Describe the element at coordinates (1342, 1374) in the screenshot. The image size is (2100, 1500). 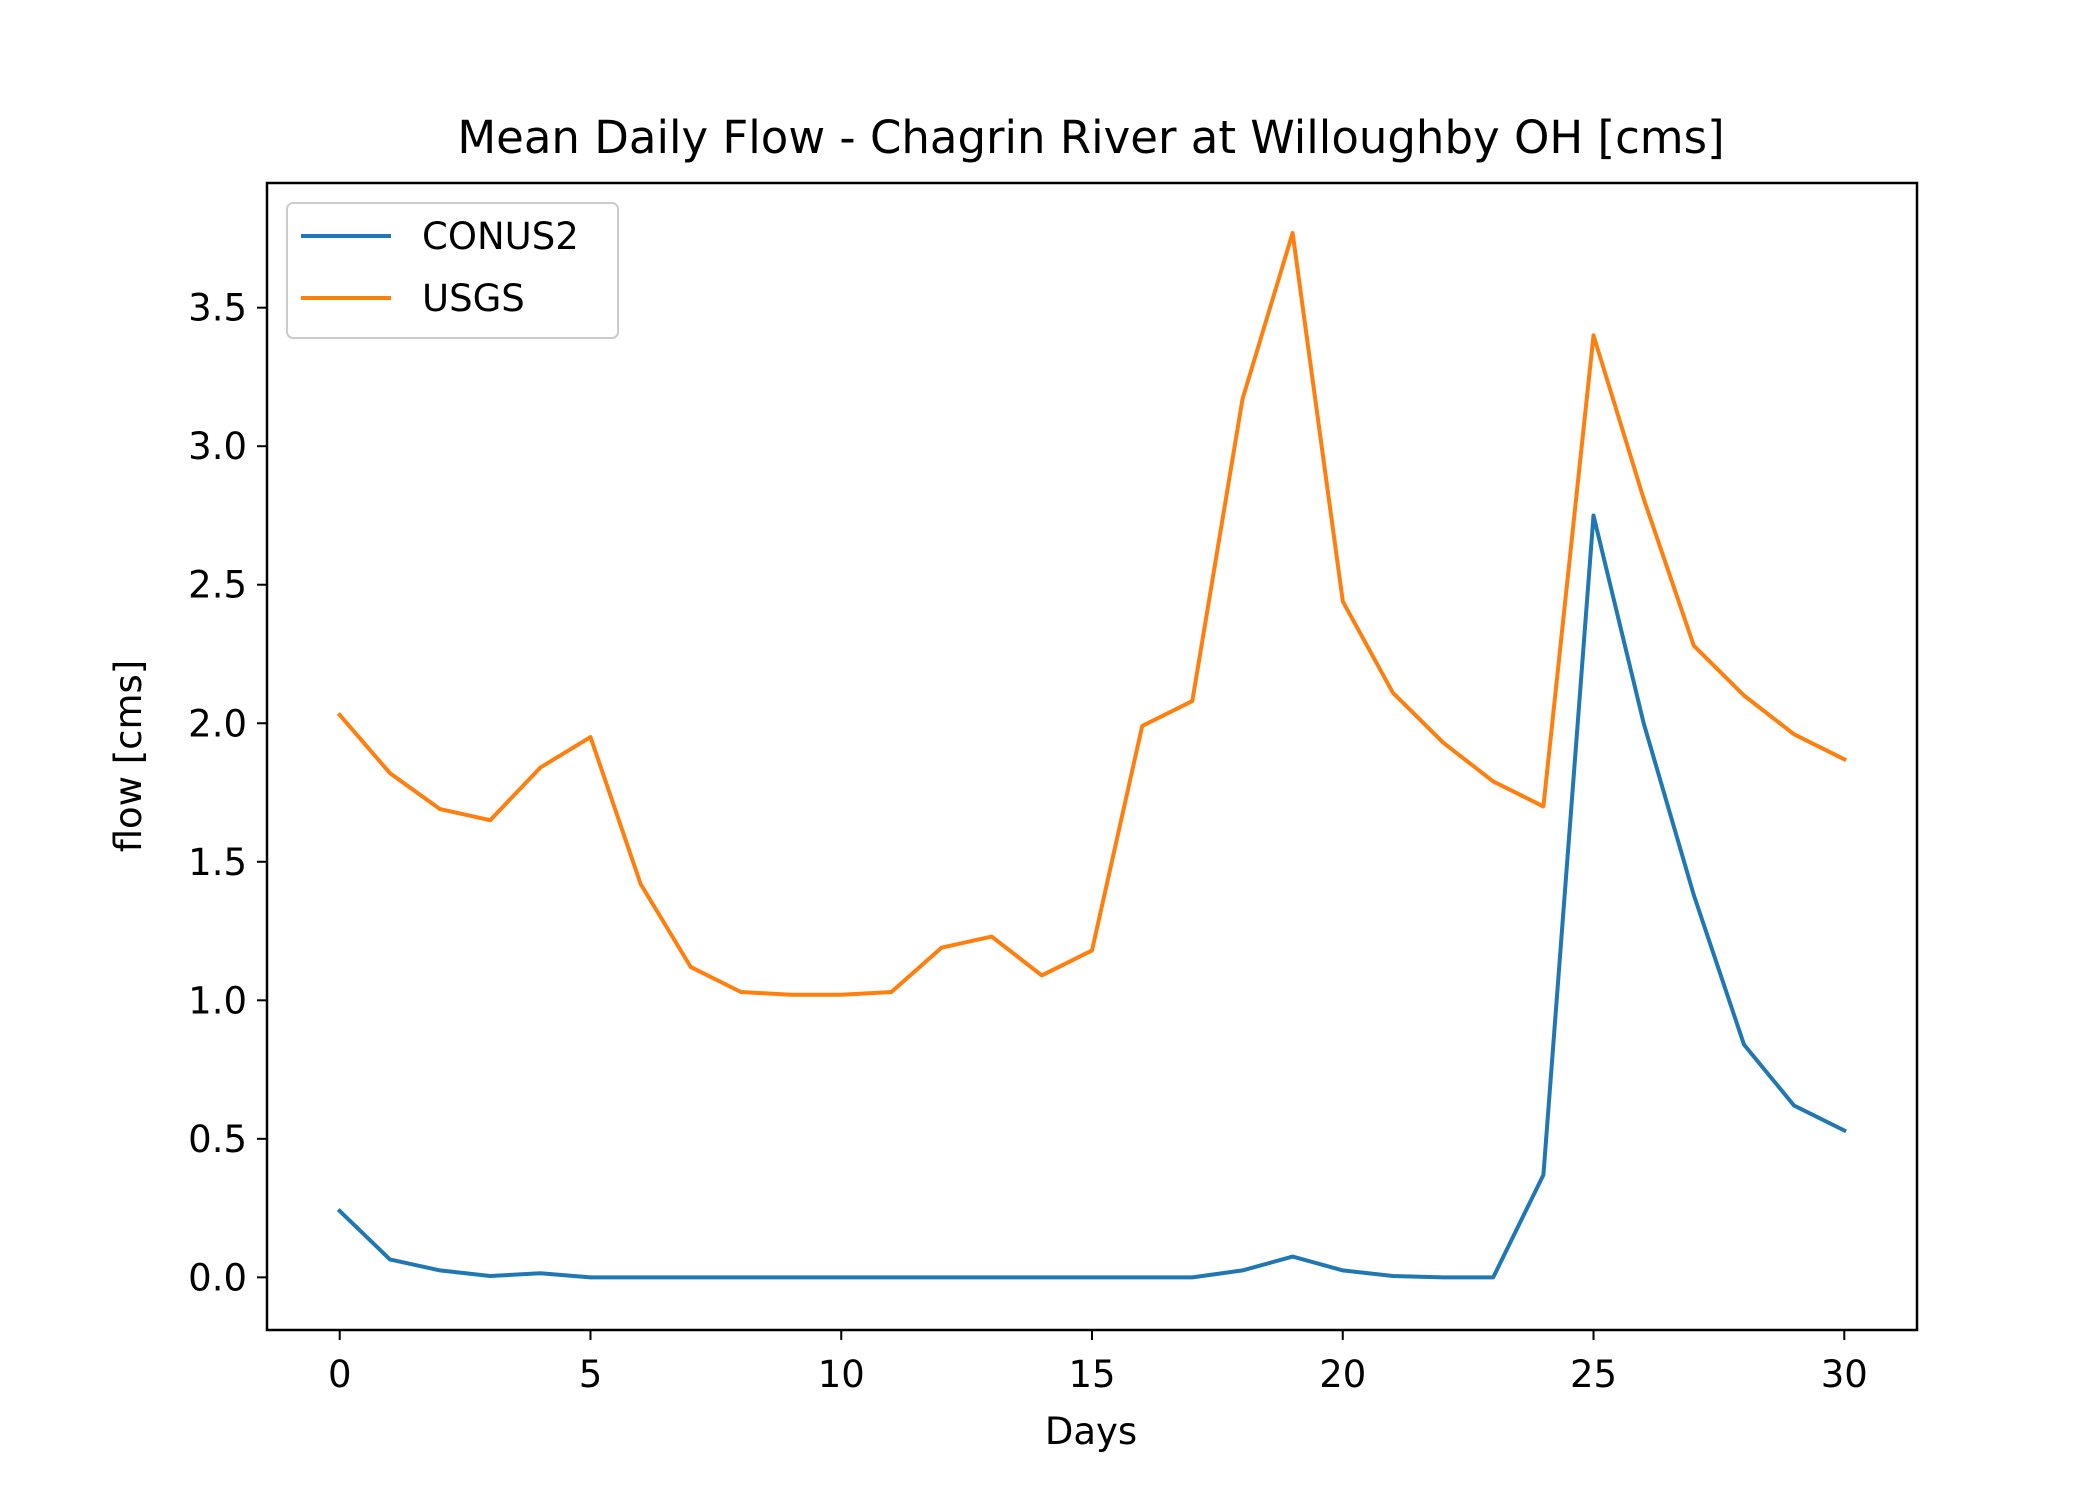
I see `x-tick-label: 20` at that location.